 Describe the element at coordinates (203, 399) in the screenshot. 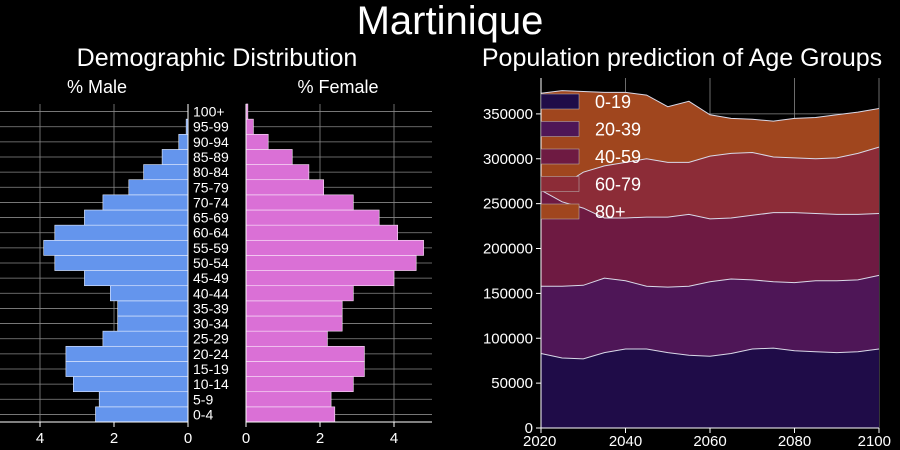

I see `age-group-label: 5-9` at that location.